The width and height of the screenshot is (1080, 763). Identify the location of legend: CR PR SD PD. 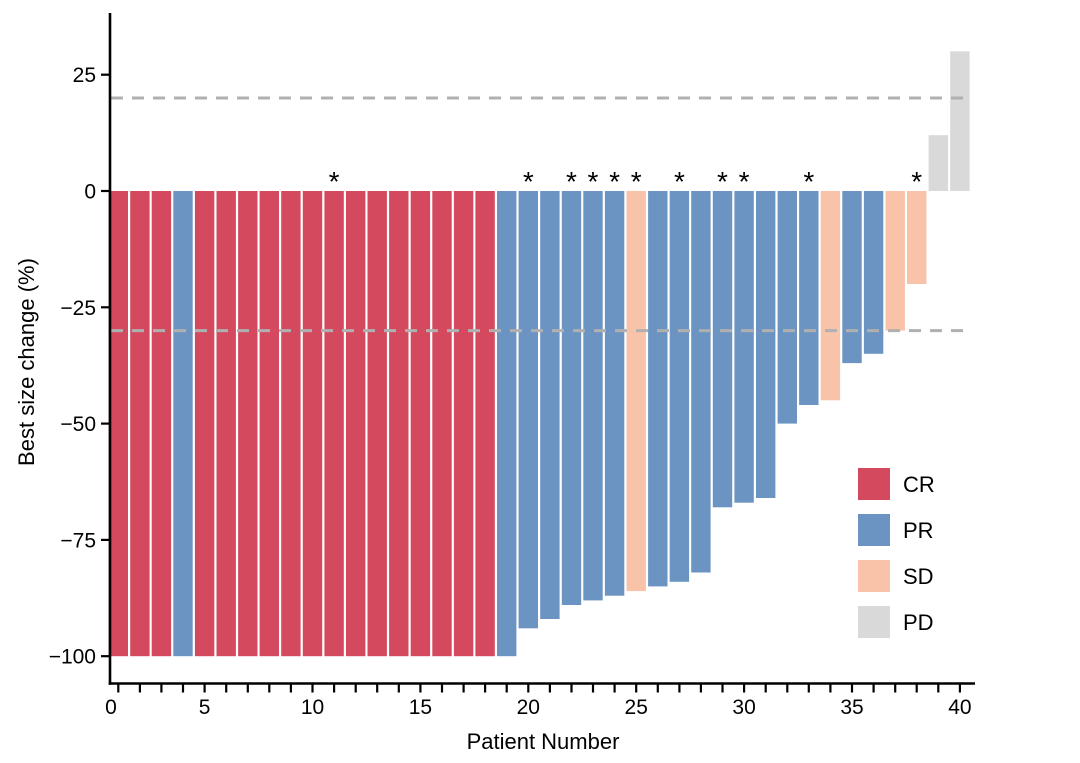
(896, 553).